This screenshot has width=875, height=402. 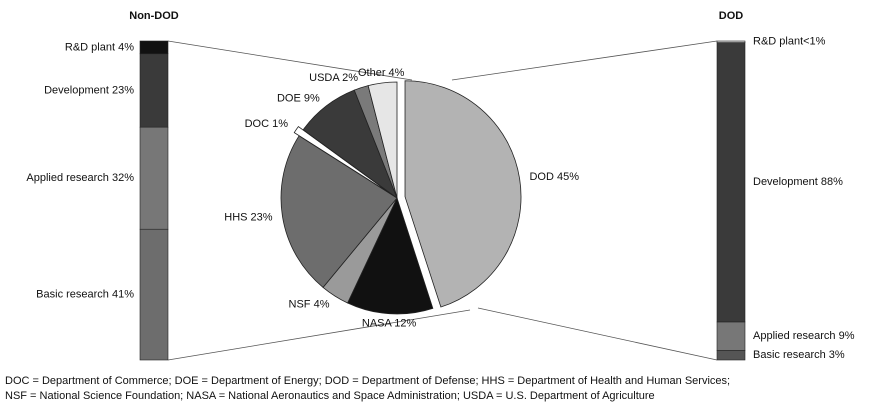 What do you see at coordinates (80, 178) in the screenshot?
I see `segment-label: Applied research 32%` at bounding box center [80, 178].